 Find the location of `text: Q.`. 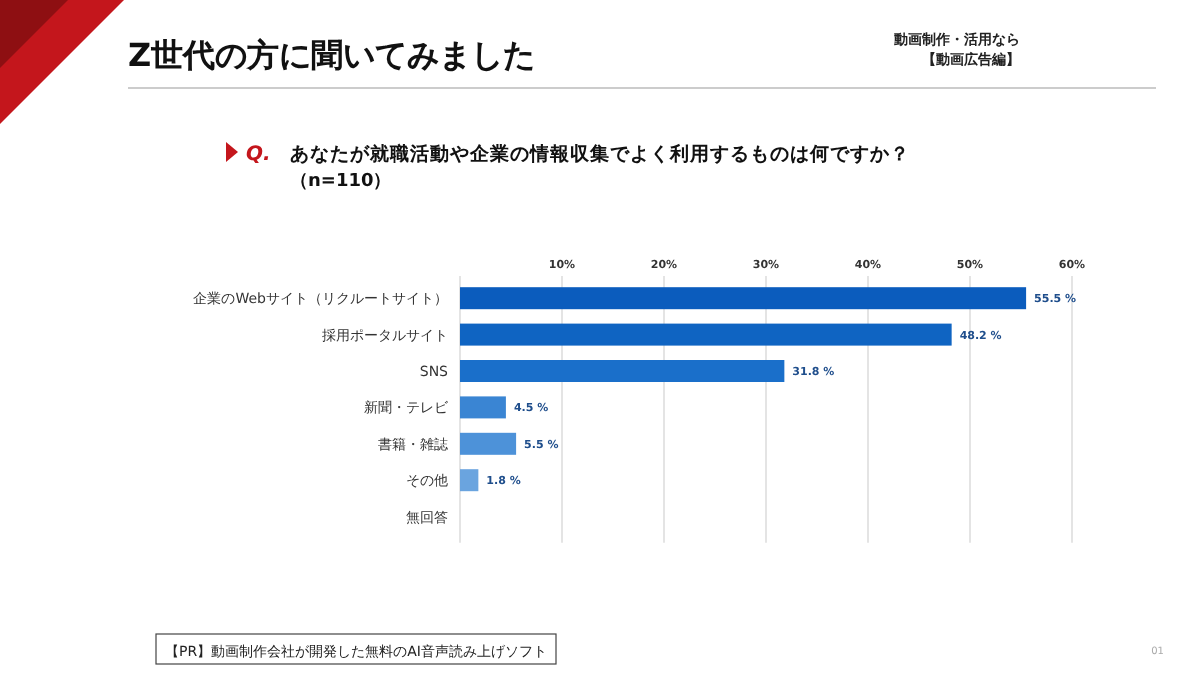

text: Q. is located at coordinates (258, 155).